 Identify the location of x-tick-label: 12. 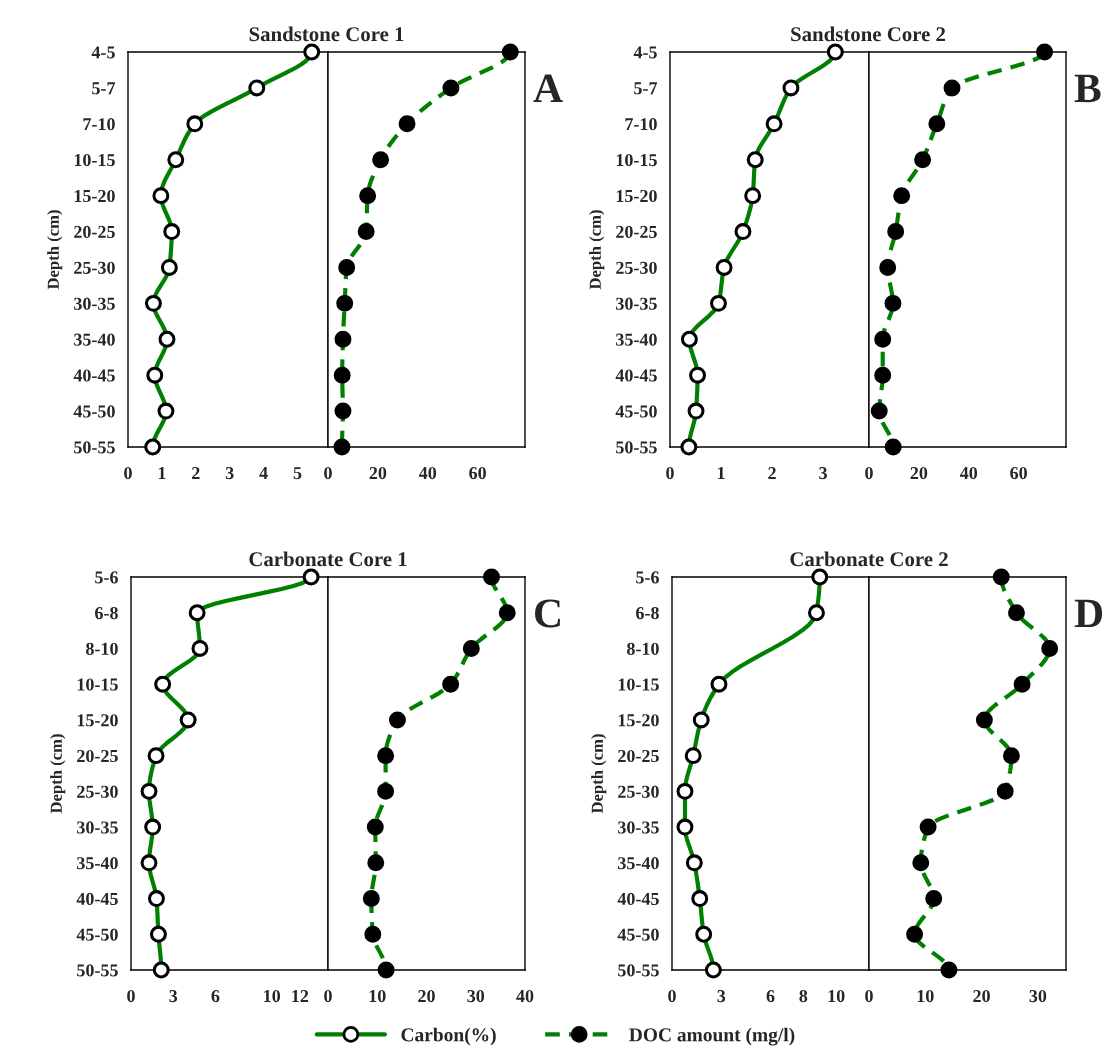
(300, 996).